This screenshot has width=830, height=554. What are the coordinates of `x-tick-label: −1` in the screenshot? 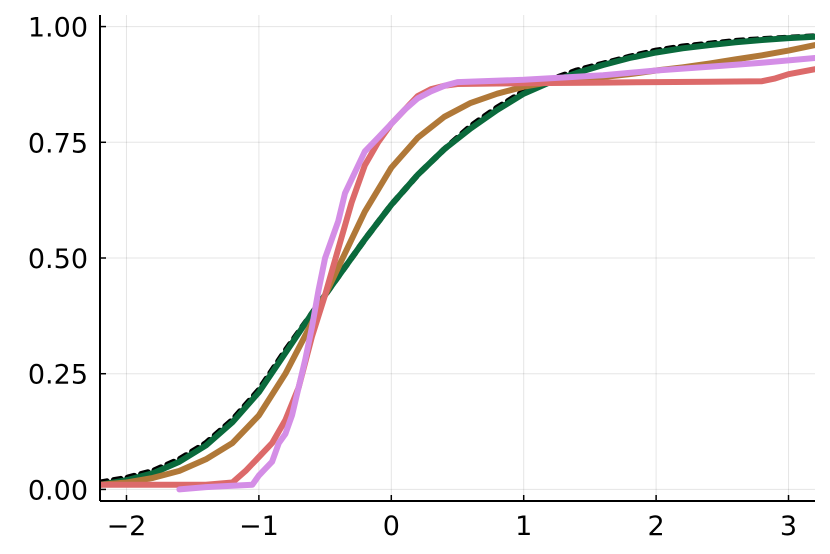 It's located at (259, 526).